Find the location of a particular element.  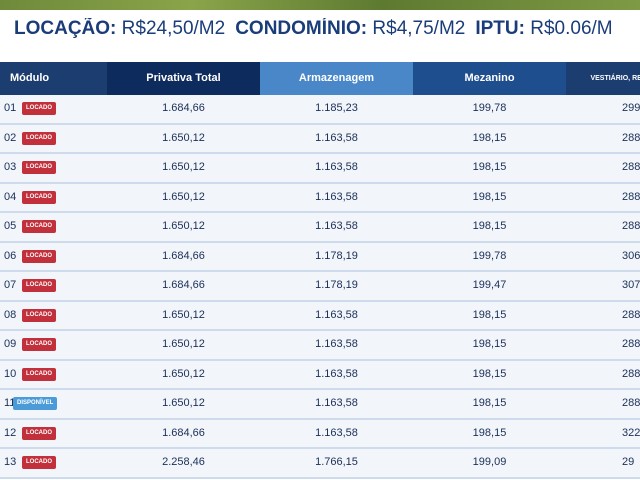

column-header: Mezanino is located at coordinates (489, 78).